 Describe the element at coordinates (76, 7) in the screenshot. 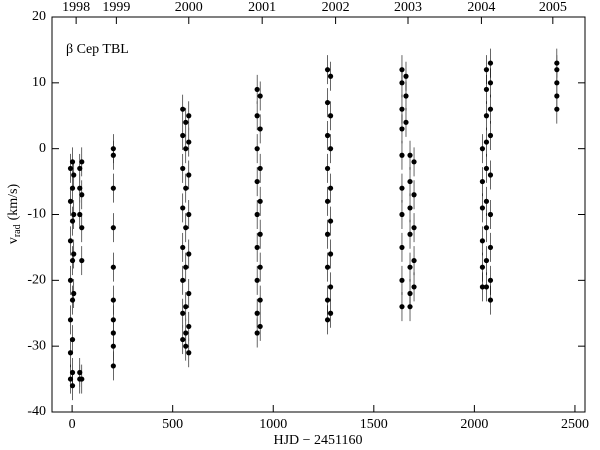

I see `top-tick-label: 1998` at that location.